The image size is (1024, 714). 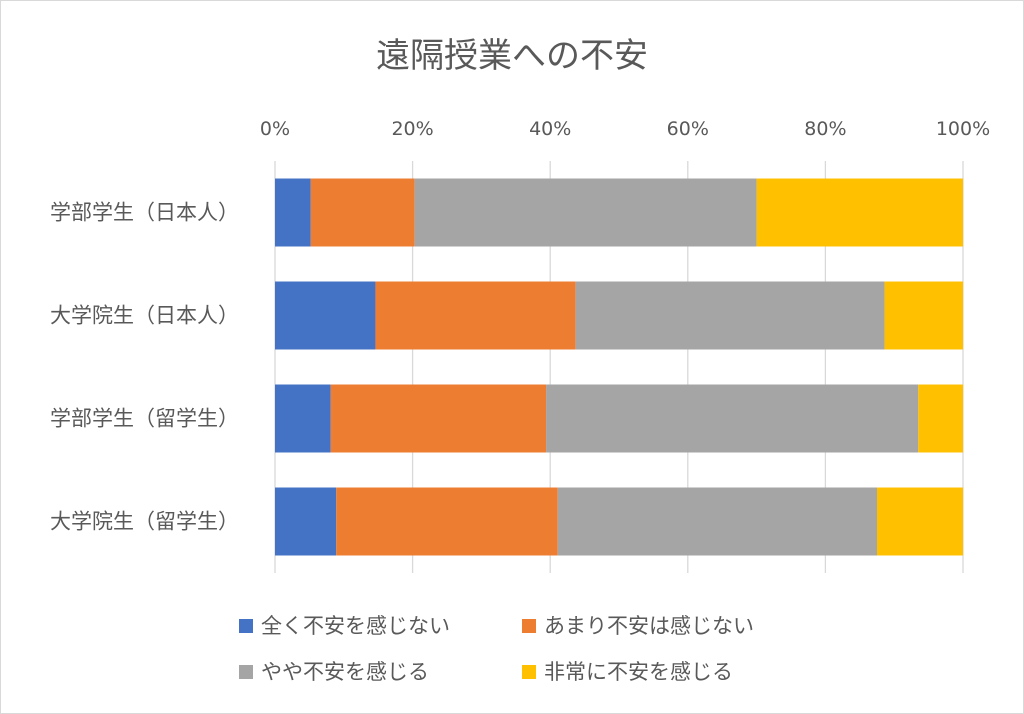 I want to click on legend-label: やや不安を感じる, so click(x=345, y=672).